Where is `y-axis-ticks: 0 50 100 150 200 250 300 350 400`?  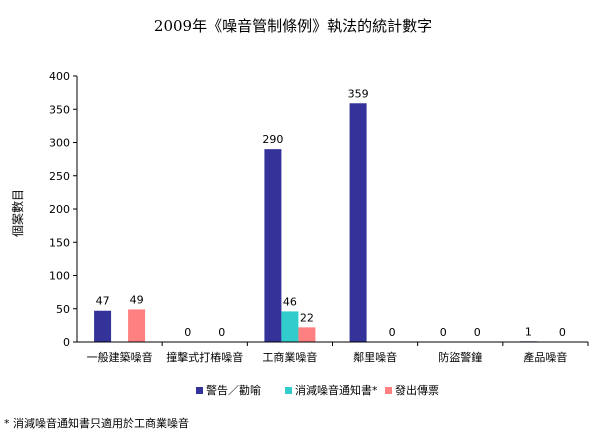
y-axis-ticks: 0 50 100 150 200 250 300 350 400 is located at coordinates (63, 209).